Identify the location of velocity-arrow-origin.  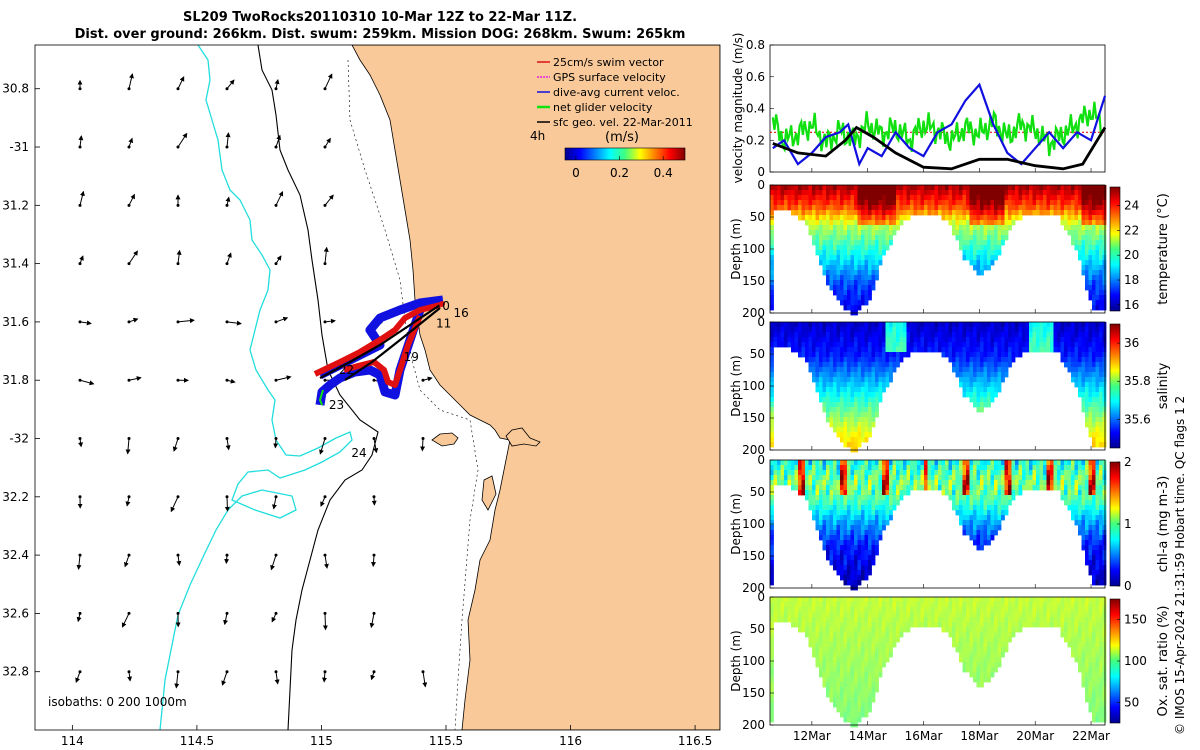
(80, 555).